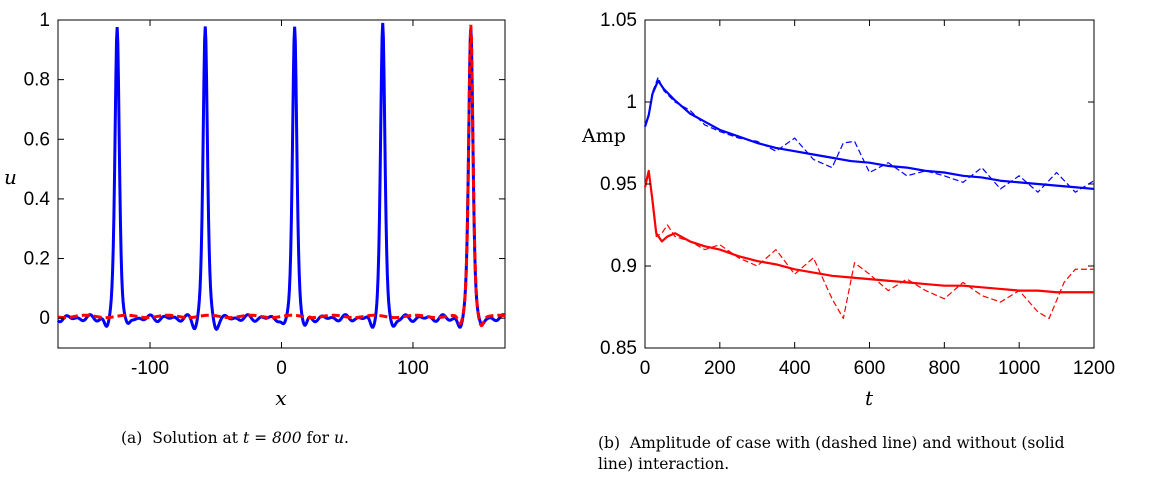 This screenshot has height=479, width=1155. I want to click on panel-b-x-tick-label: 1000, so click(1019, 368).